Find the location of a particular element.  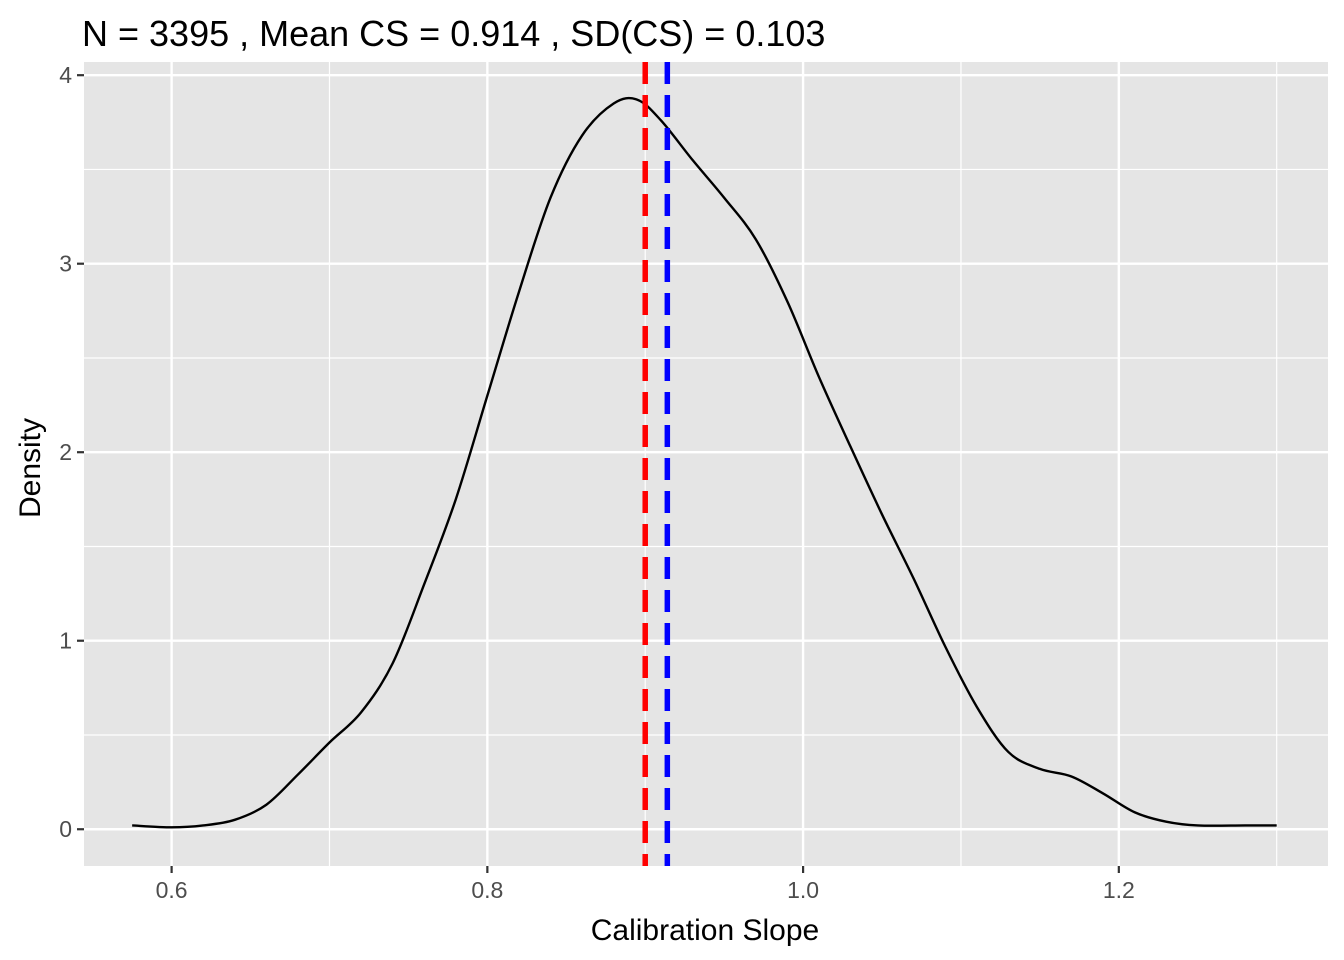

y-tick-label: 3 is located at coordinates (65, 264).